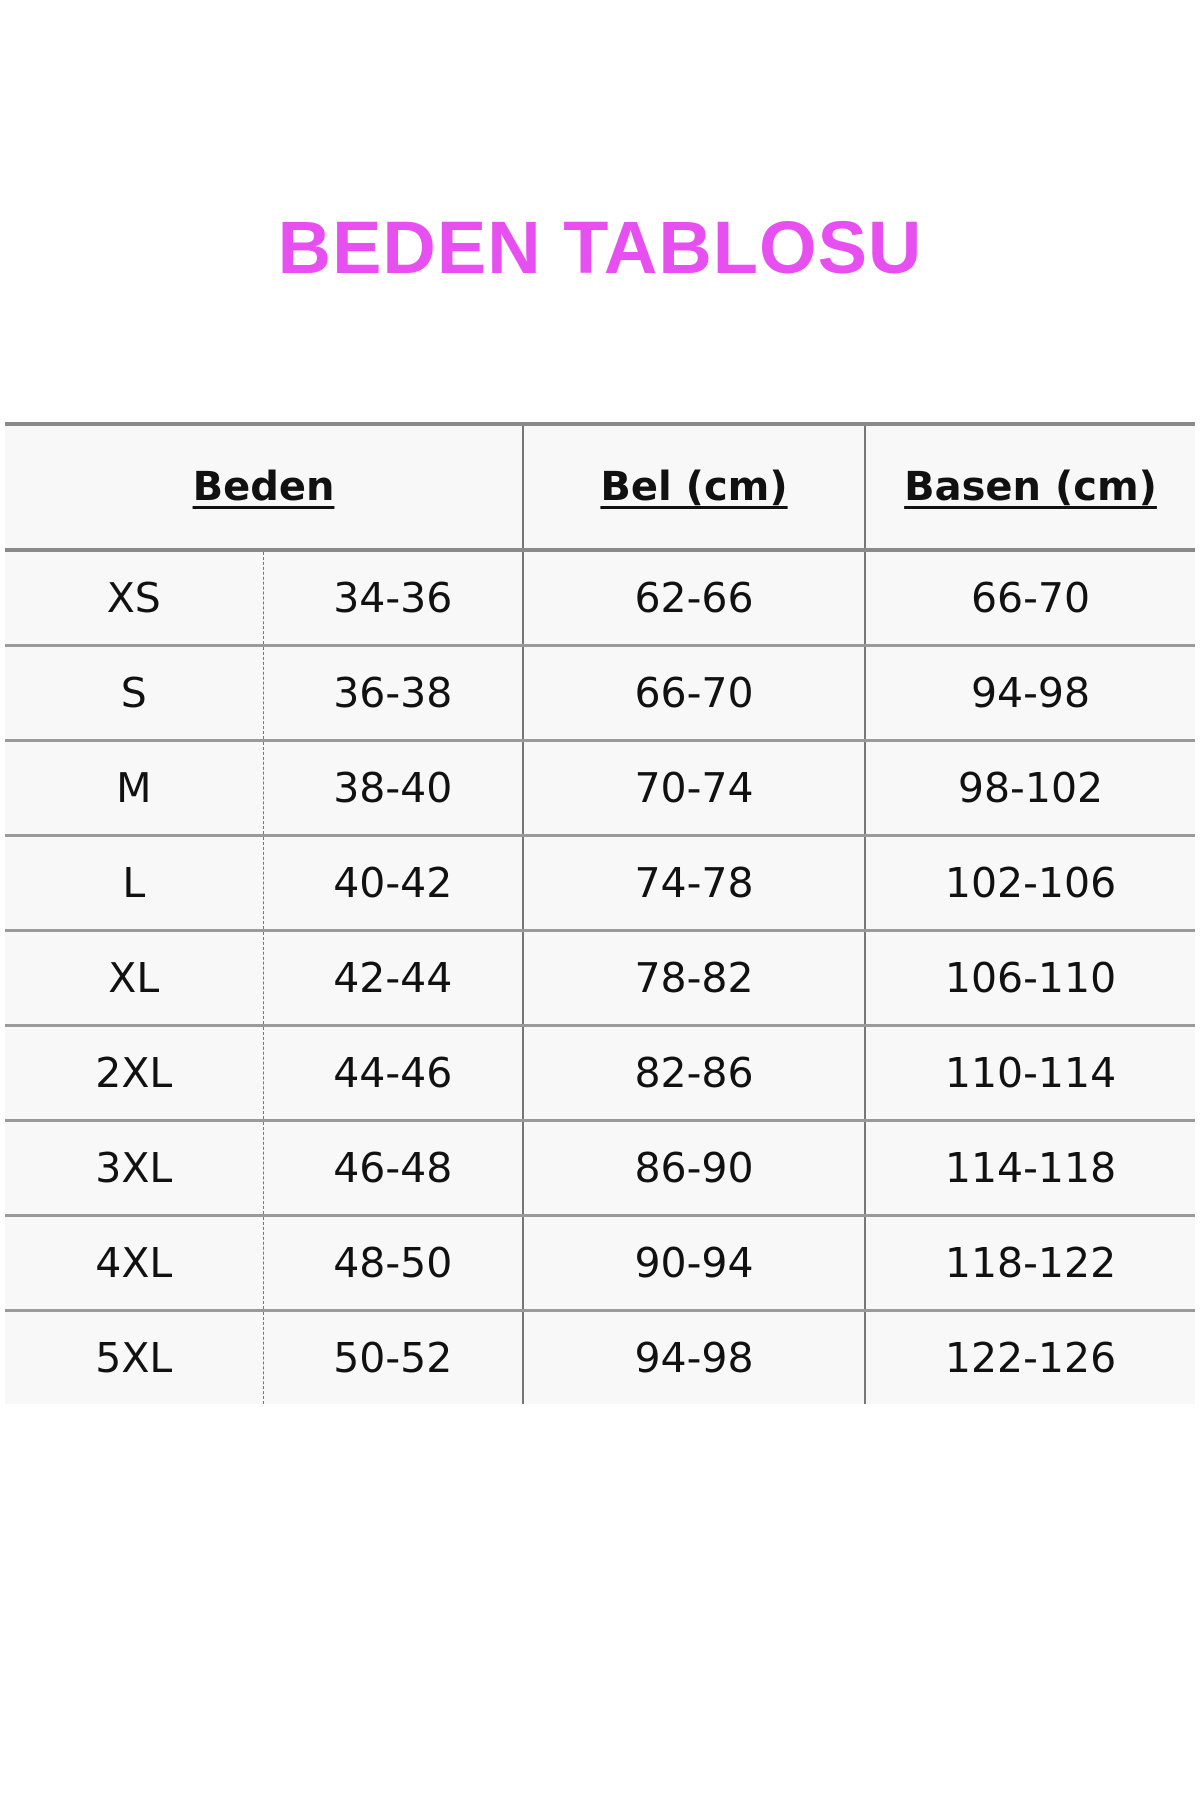 The width and height of the screenshot is (1200, 1800). I want to click on header-basen: Basen (cm), so click(1030, 487).